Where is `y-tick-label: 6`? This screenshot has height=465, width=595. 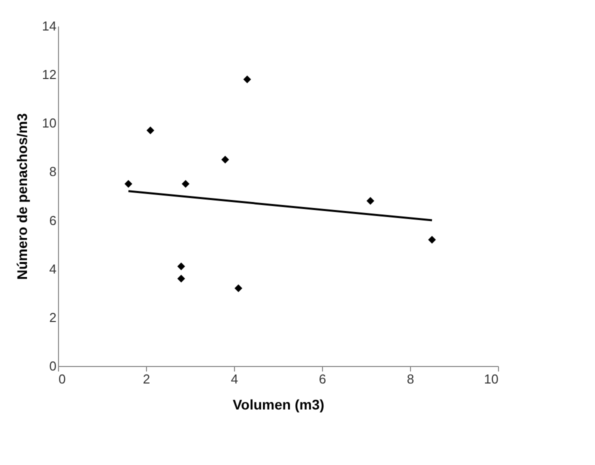 y-tick-label: 6 is located at coordinates (52, 220).